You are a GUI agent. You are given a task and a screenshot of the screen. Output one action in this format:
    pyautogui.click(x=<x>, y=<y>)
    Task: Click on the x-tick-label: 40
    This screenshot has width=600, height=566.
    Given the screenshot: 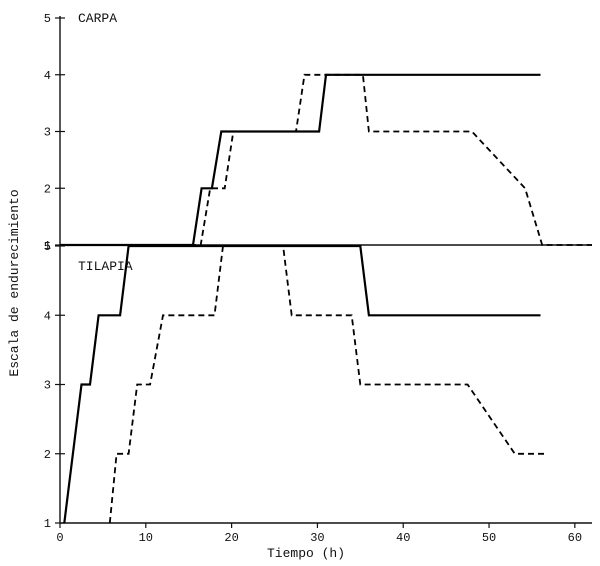 What is the action you would take?
    pyautogui.click(x=403, y=538)
    